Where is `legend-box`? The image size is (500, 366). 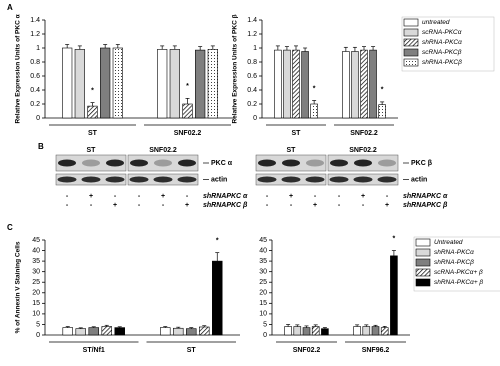
legend-box is located at coordinates (448, 44).